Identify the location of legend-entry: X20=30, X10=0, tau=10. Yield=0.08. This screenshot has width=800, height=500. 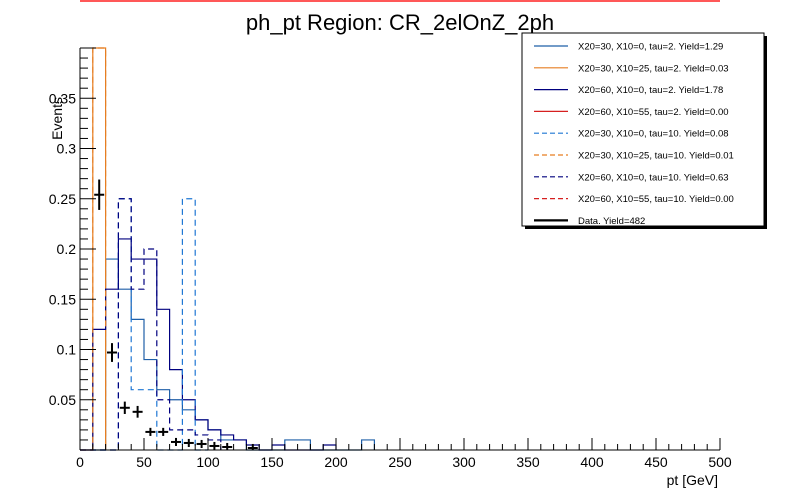
(631, 134).